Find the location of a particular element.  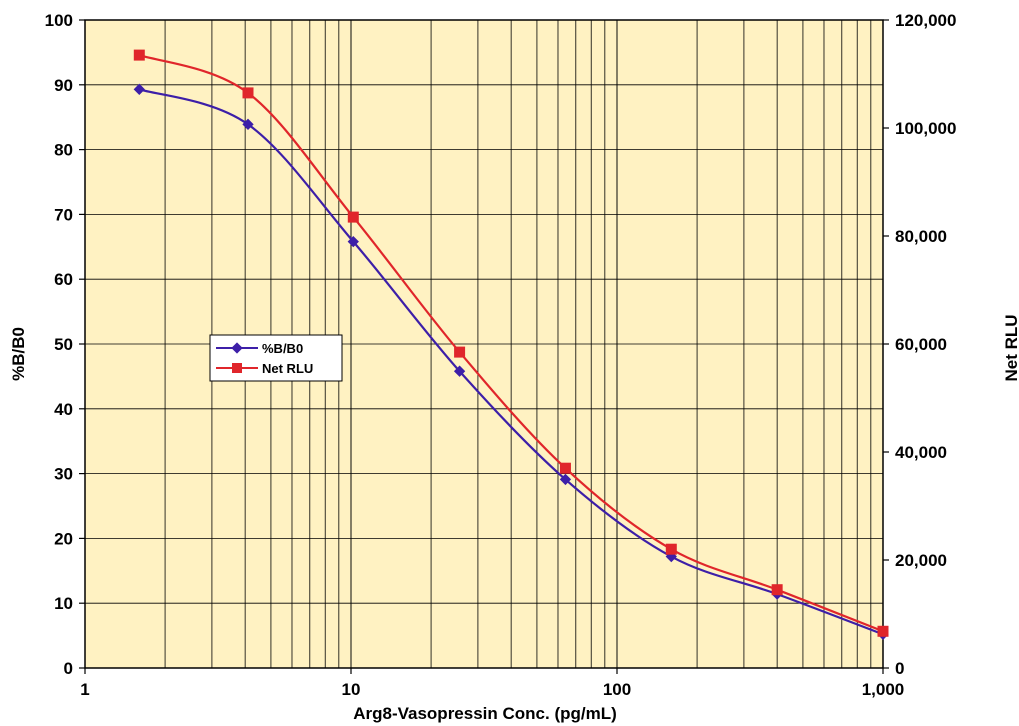

legend-marker-b-b0 is located at coordinates (237, 348).